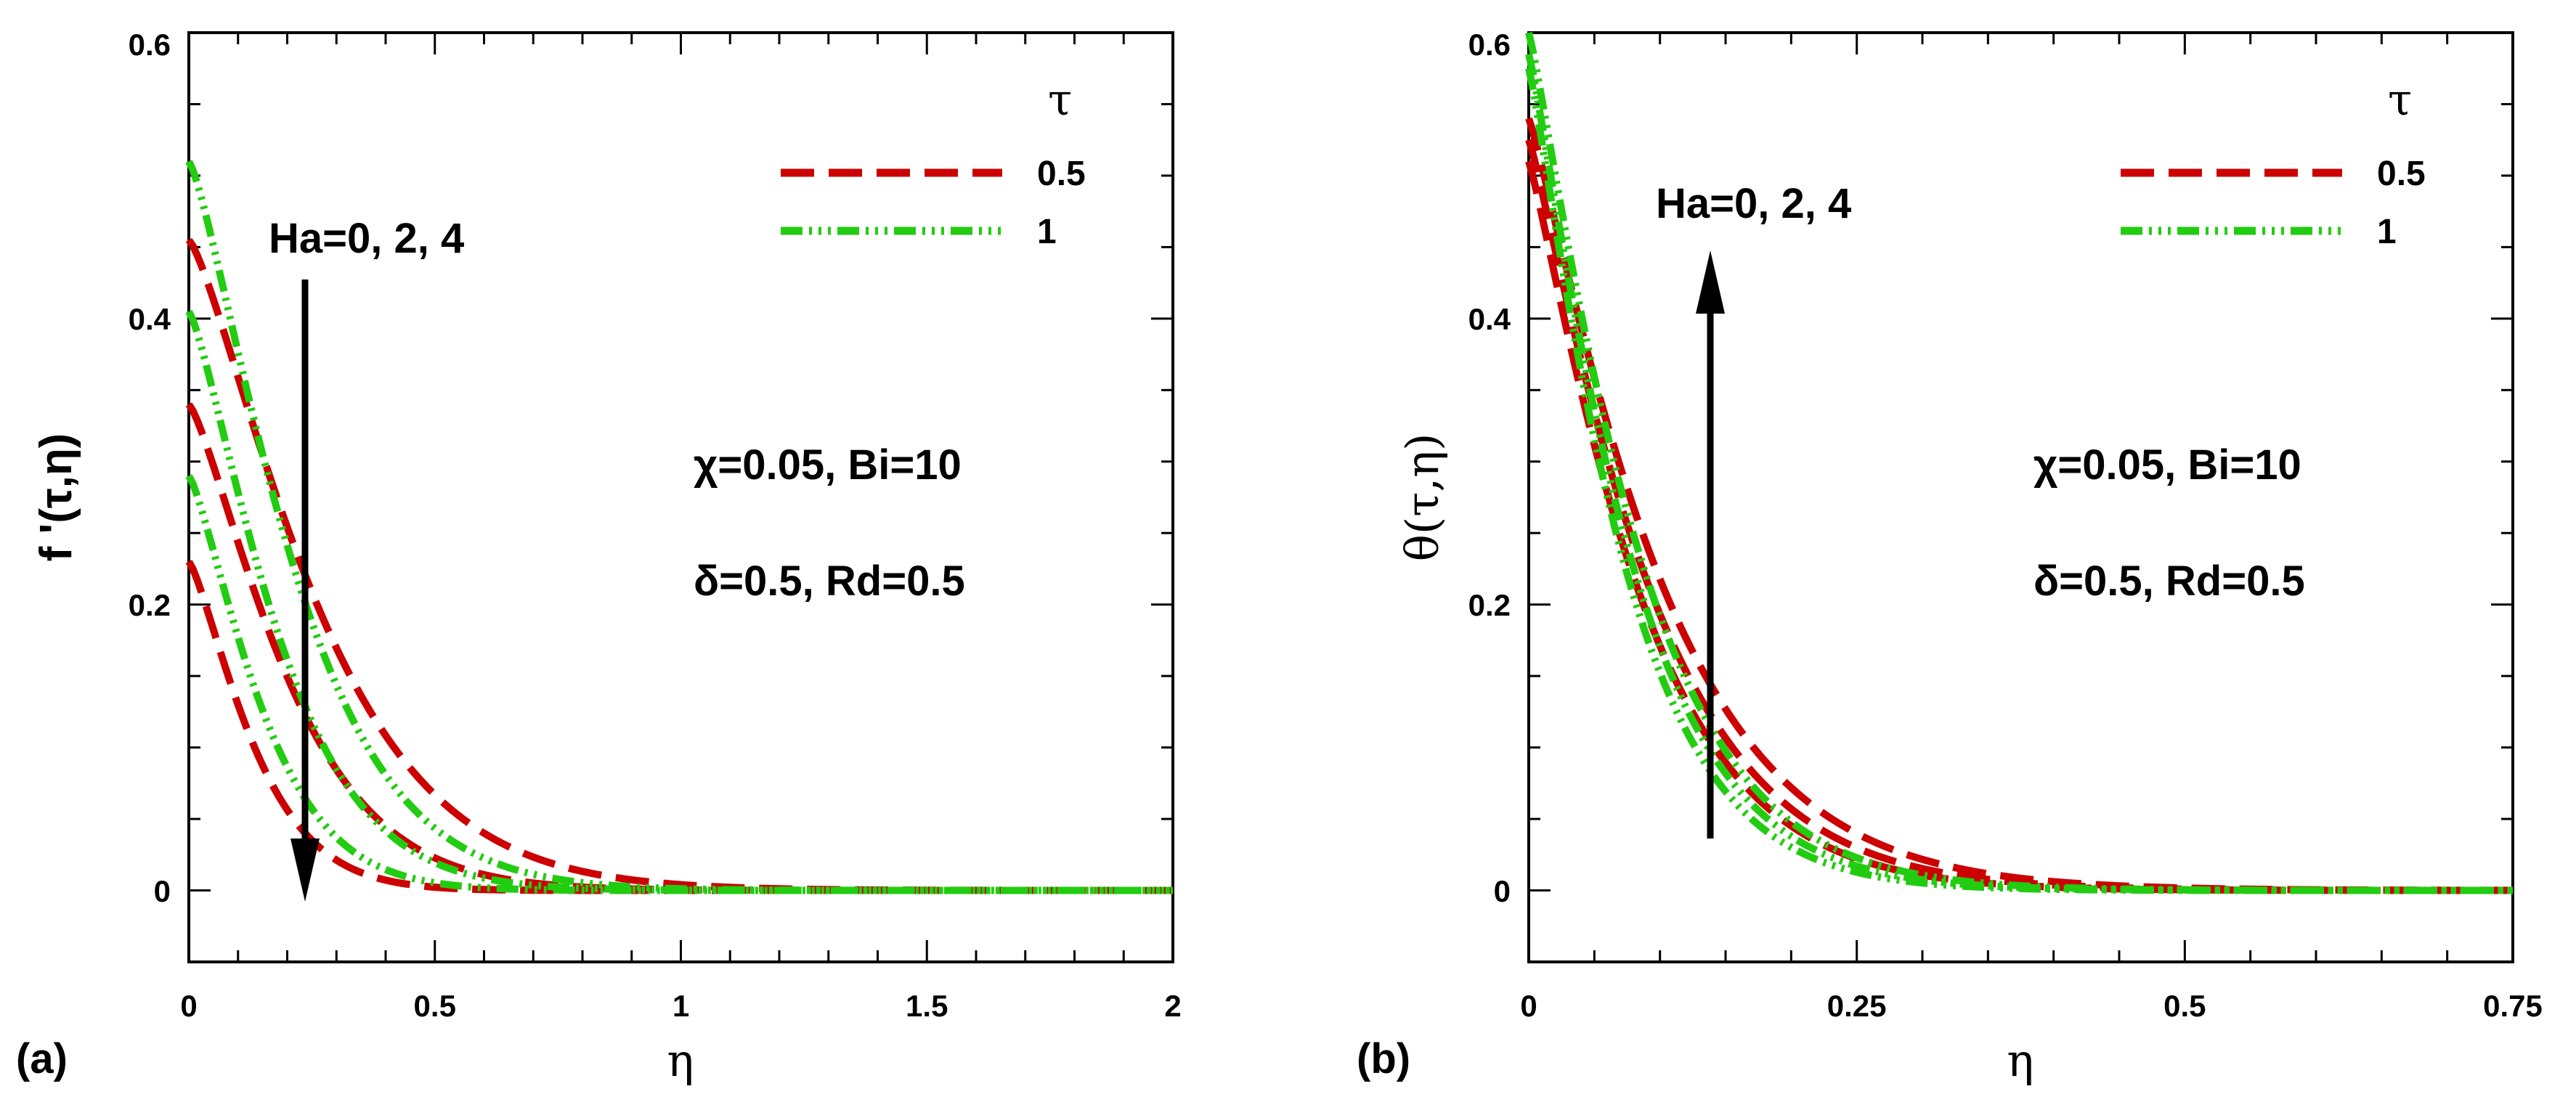 Image resolution: width=2576 pixels, height=1118 pixels. I want to click on y-axis-label: θ(τ,η), so click(1422, 497).